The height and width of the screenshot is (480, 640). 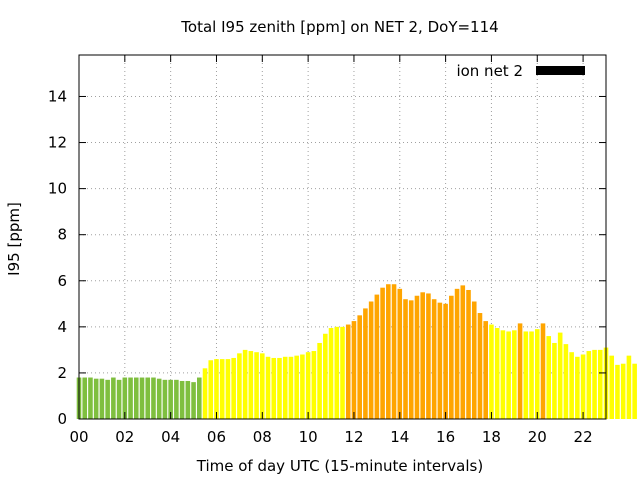 I want to click on x-tick-label: 12, so click(x=353, y=437).